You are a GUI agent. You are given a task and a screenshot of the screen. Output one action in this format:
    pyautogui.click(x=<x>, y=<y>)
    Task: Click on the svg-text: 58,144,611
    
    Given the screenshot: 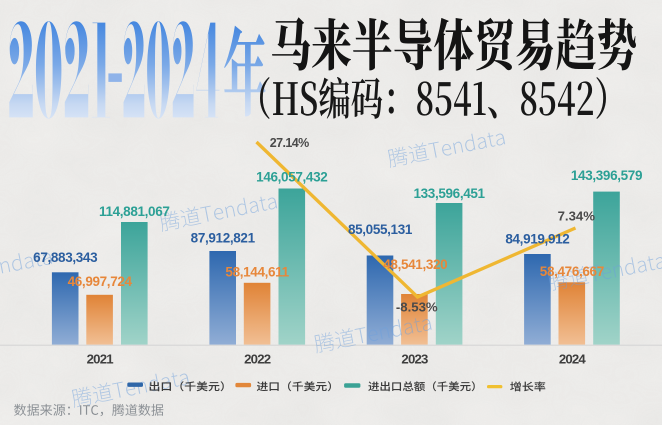 What is the action you would take?
    pyautogui.click(x=257, y=272)
    